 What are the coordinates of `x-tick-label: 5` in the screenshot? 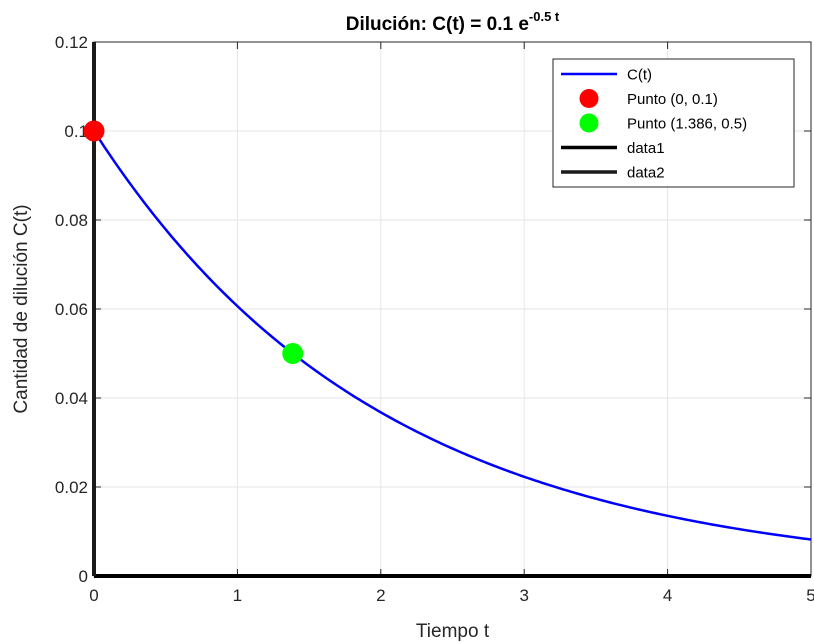 It's located at (810, 595).